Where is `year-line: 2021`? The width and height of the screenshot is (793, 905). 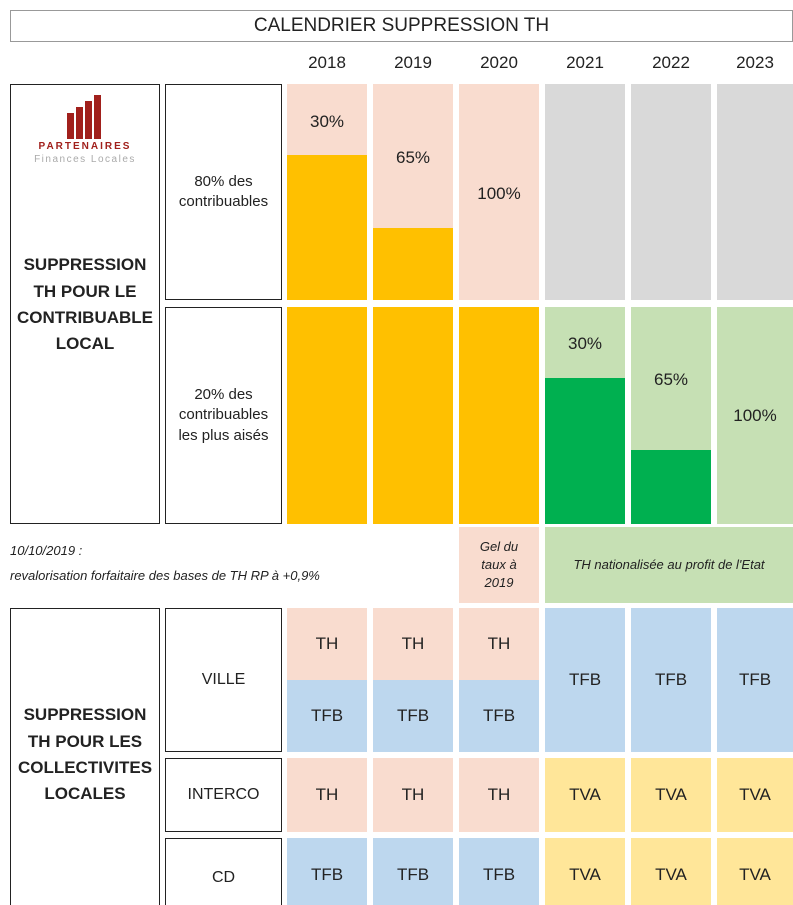
year-line: 2021 is located at coordinates (585, 62).